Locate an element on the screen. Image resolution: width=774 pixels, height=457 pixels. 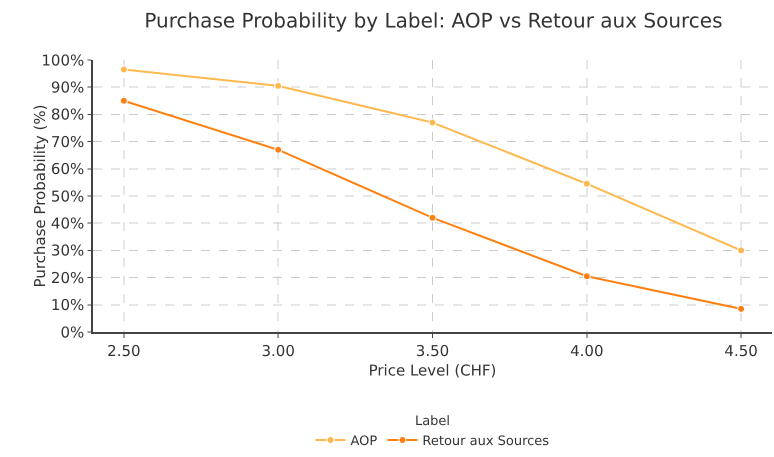
y-tick-label: 50% is located at coordinates (67, 196).